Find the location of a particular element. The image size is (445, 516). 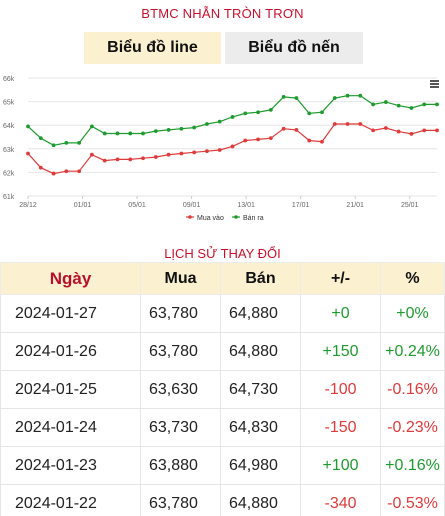

row-mua-price: 63,730 is located at coordinates (180, 427).